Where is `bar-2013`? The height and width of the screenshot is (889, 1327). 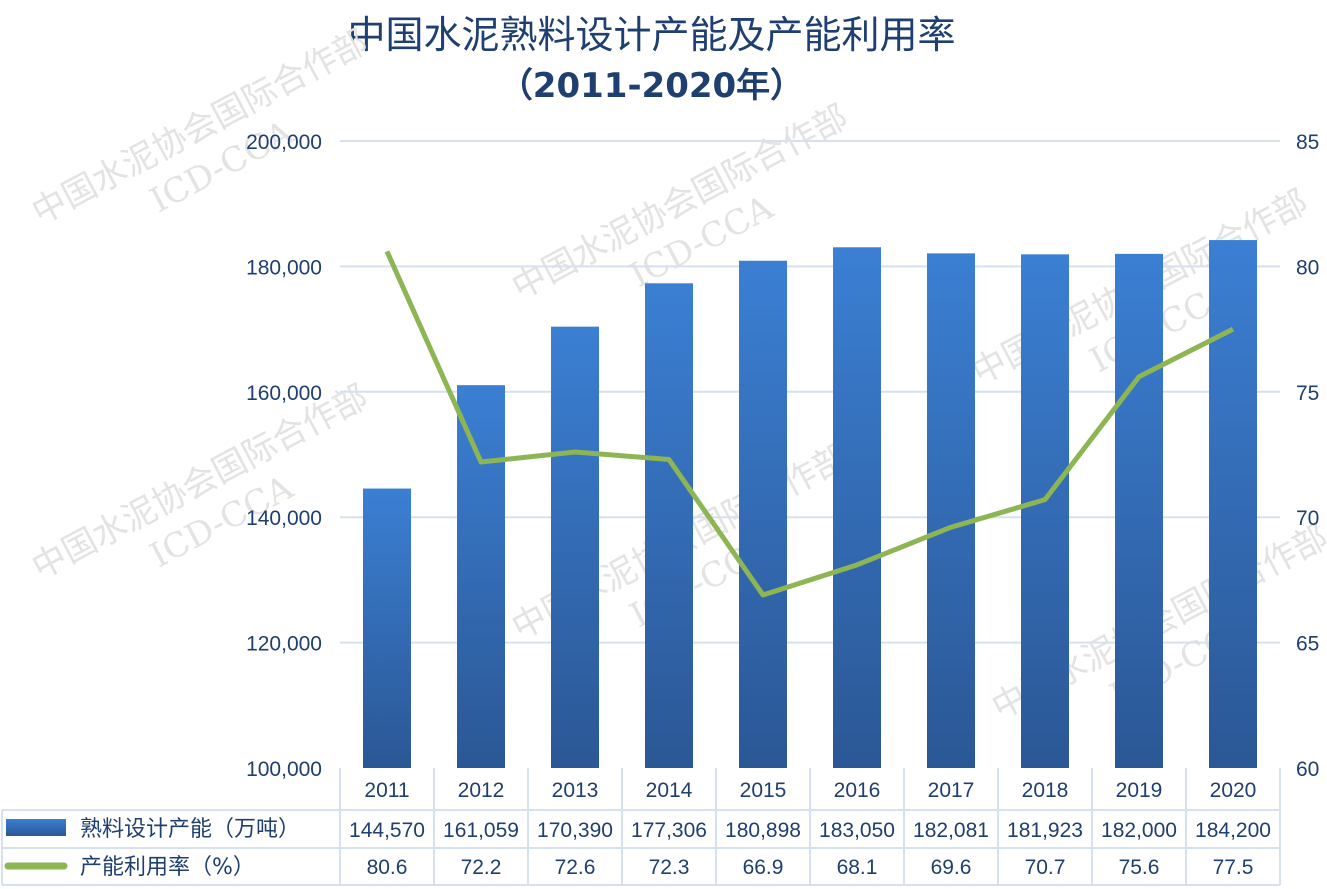
bar-2013 is located at coordinates (575, 547).